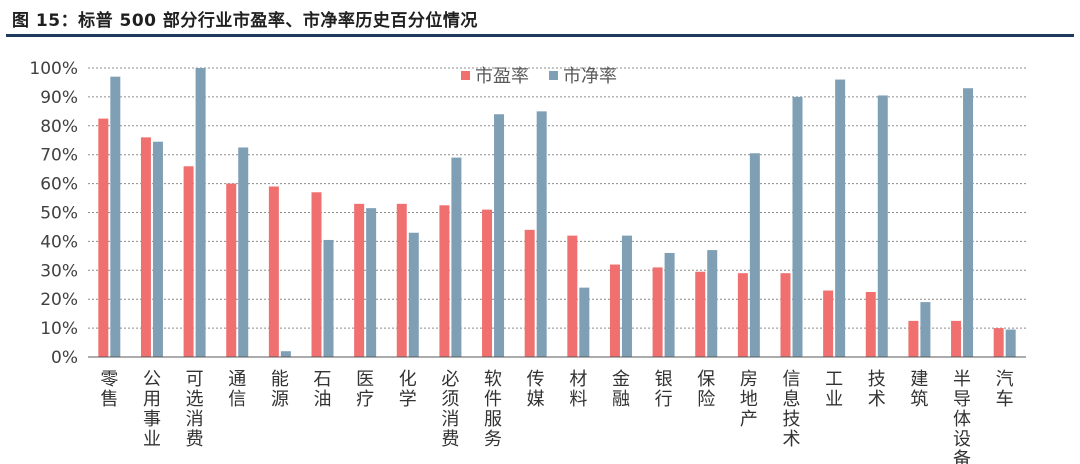  What do you see at coordinates (962, 416) in the screenshot?
I see `x-tick-label: 半导体设备` at bounding box center [962, 416].